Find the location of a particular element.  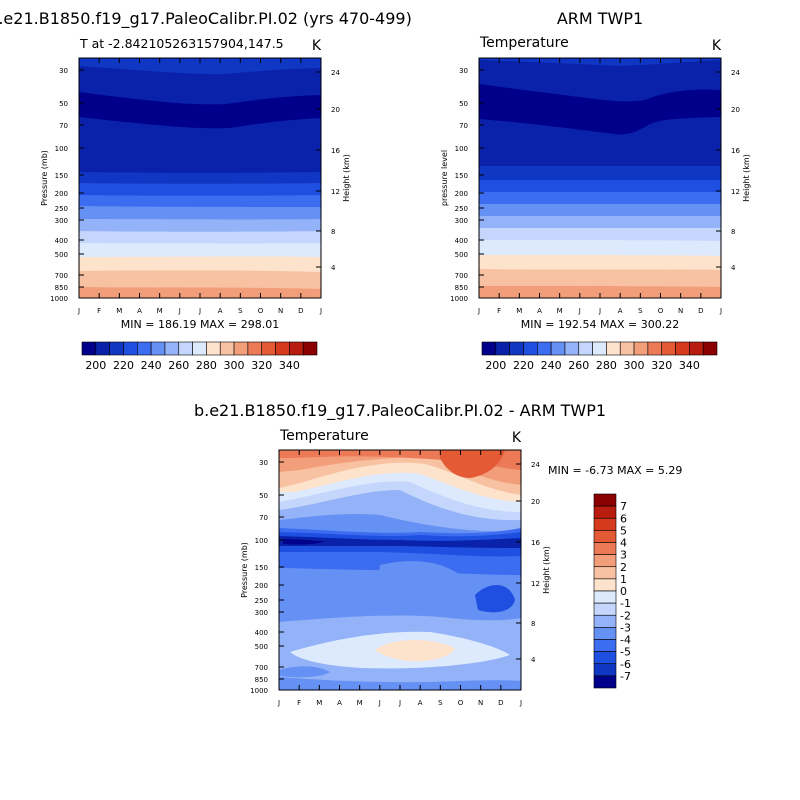

y-tick-label: 30 is located at coordinates (63, 71).